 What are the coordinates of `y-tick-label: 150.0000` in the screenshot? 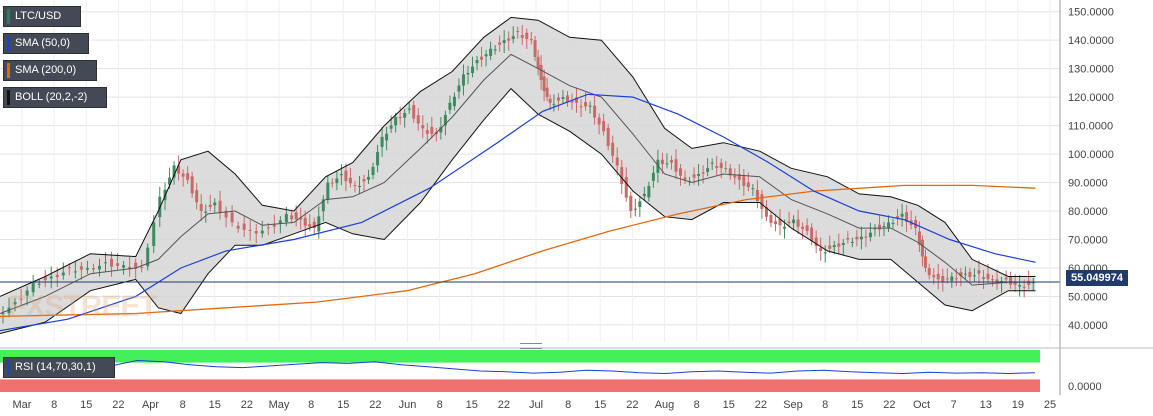 It's located at (1091, 13).